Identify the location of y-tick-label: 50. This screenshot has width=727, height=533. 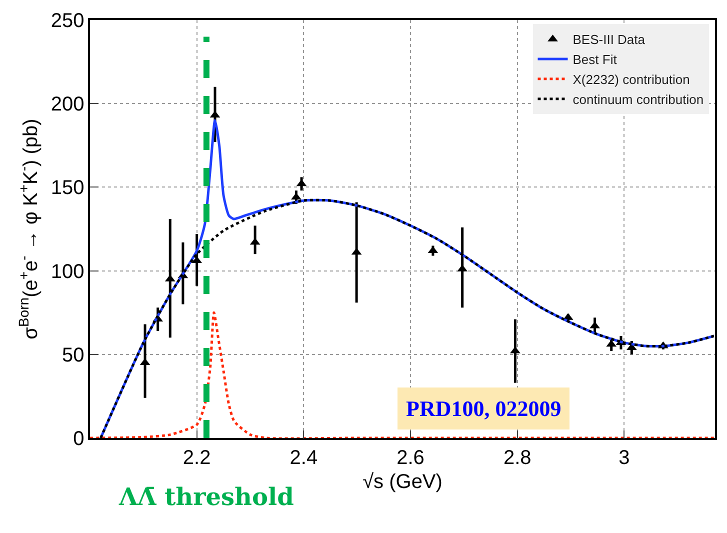
(73, 355).